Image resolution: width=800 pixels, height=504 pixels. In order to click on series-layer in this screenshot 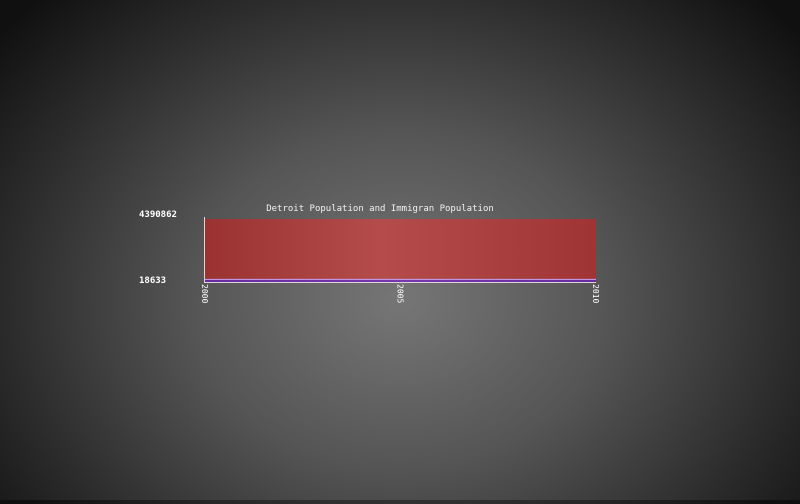, I will do `click(400, 250)`.